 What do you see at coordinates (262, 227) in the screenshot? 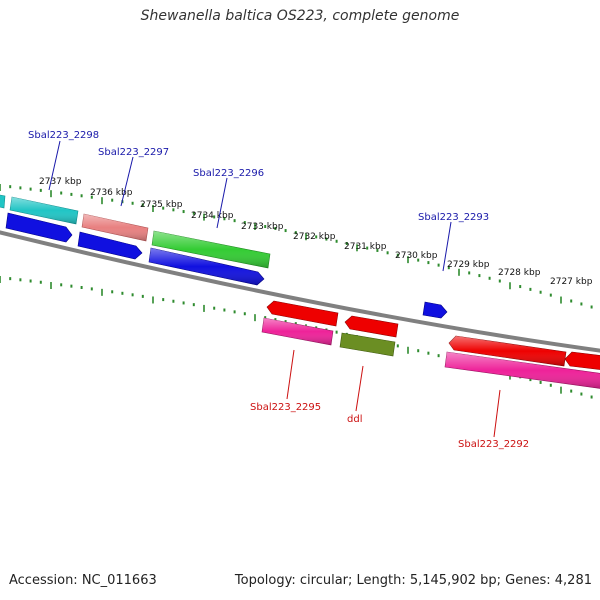
I see `kbp-label: 2733 kbp` at bounding box center [262, 227].